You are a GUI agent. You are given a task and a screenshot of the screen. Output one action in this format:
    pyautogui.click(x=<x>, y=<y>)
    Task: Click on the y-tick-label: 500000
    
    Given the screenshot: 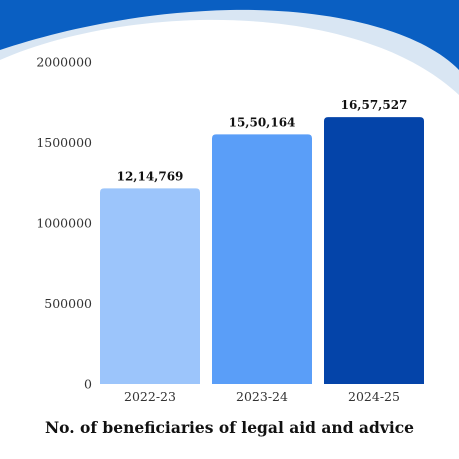 What is the action you would take?
    pyautogui.click(x=68, y=303)
    